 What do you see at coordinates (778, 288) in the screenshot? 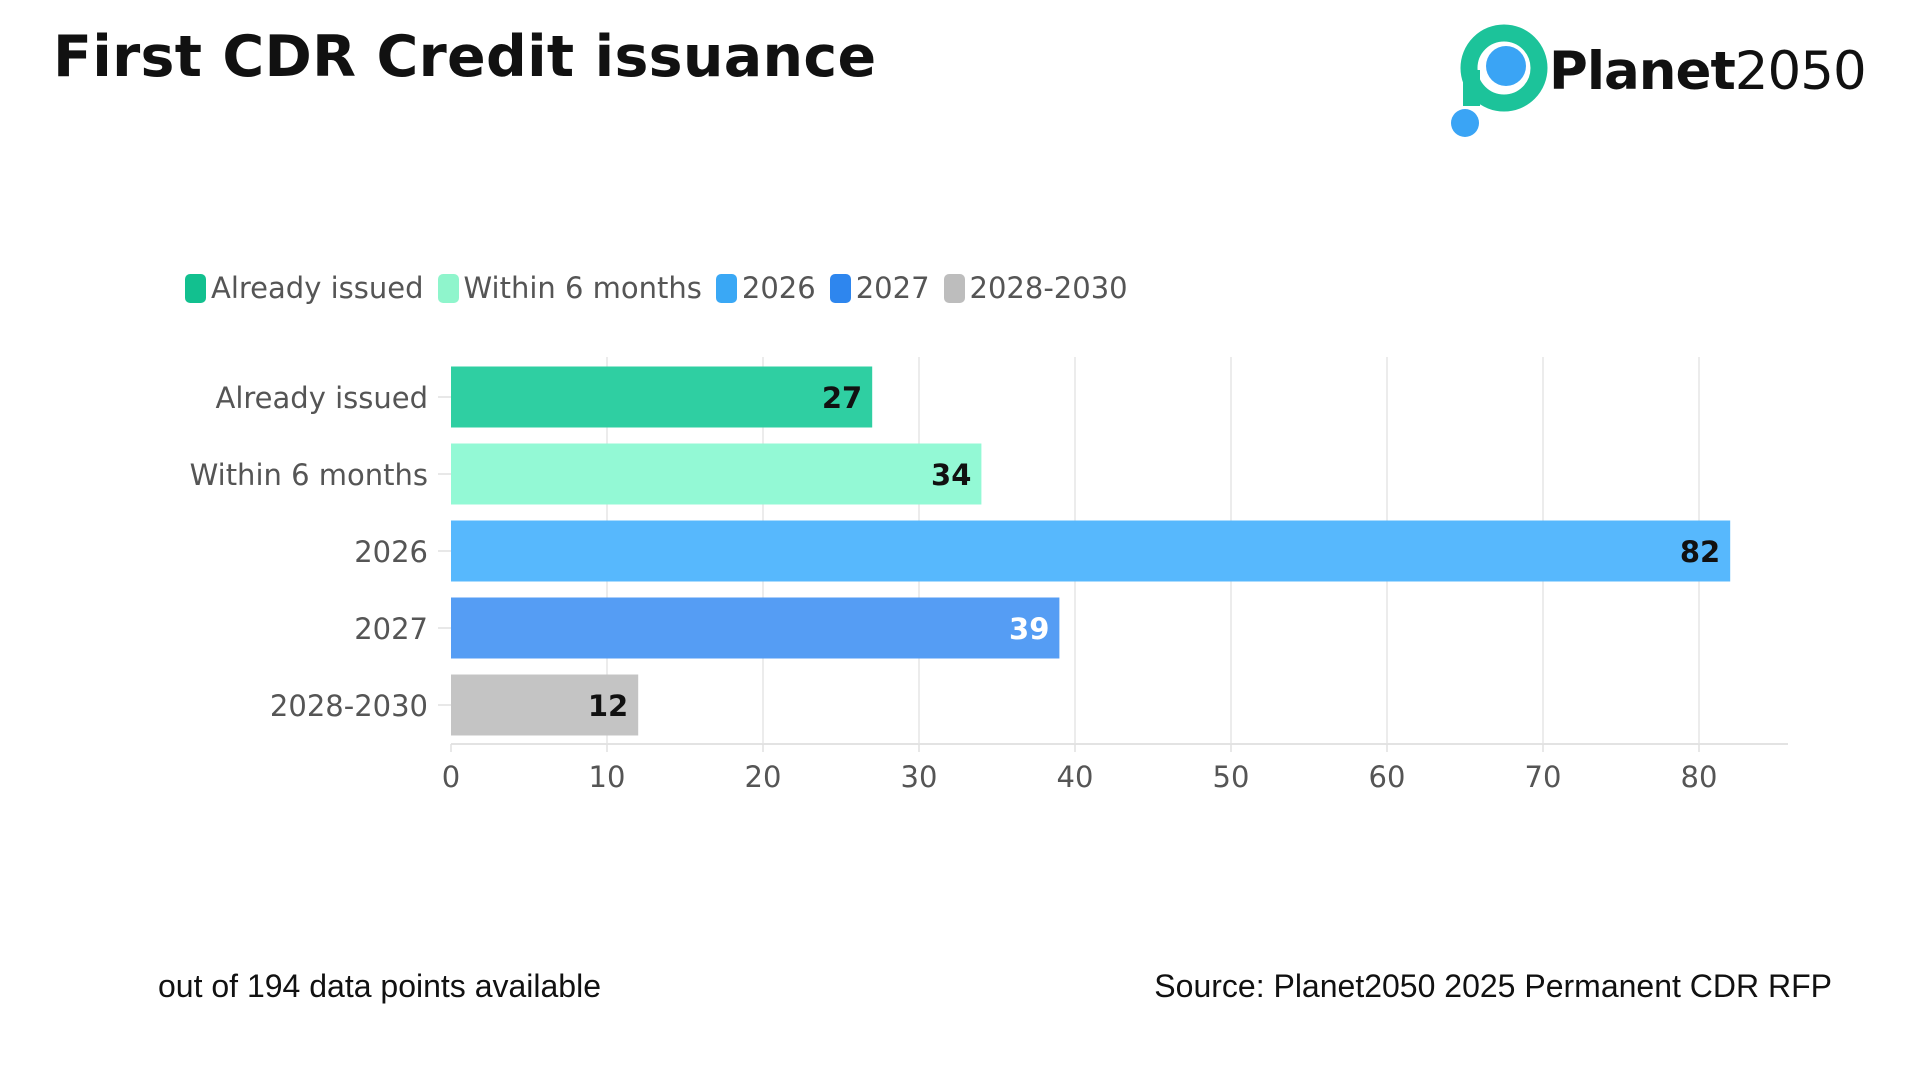
I see `legend-label: 2026` at bounding box center [778, 288].